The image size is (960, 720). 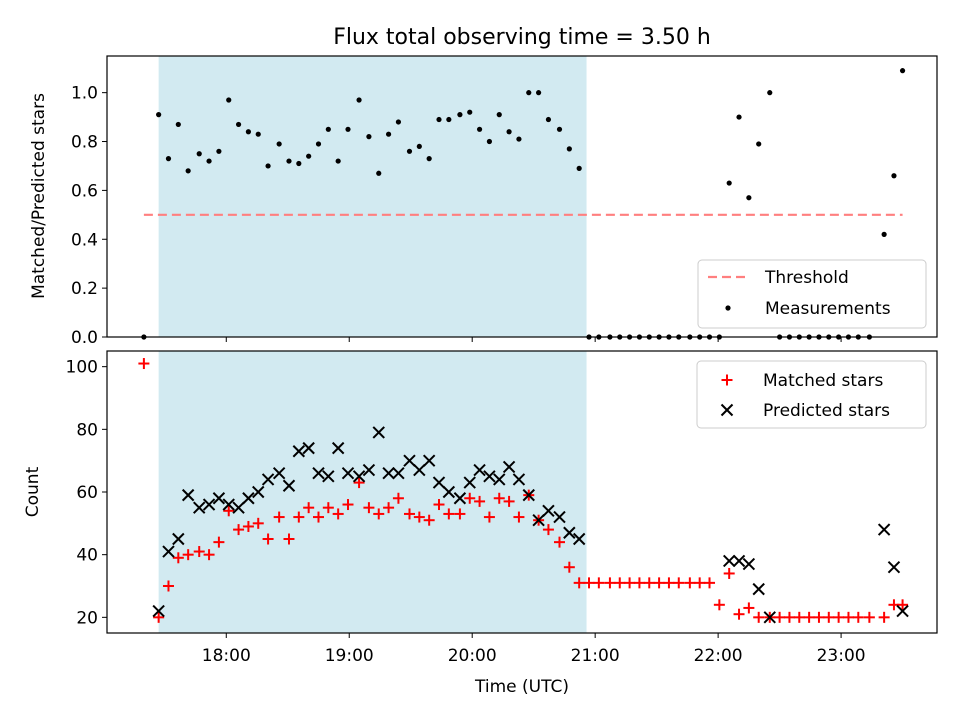 What do you see at coordinates (728, 308) in the screenshot?
I see `legend-measurements-swatch` at bounding box center [728, 308].